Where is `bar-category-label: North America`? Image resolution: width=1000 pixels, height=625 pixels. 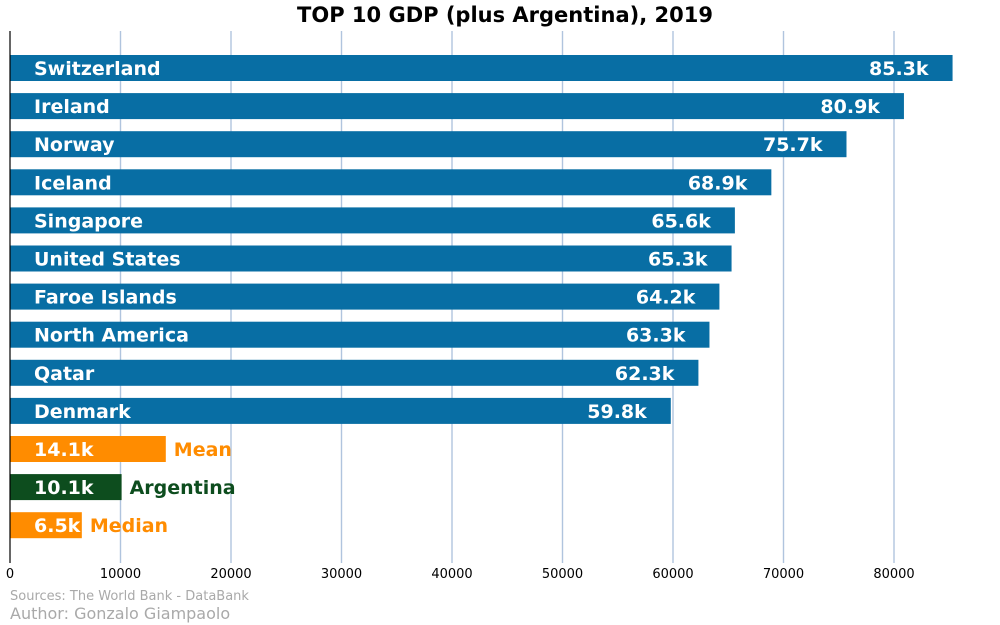 bar-category-label: North America is located at coordinates (111, 336).